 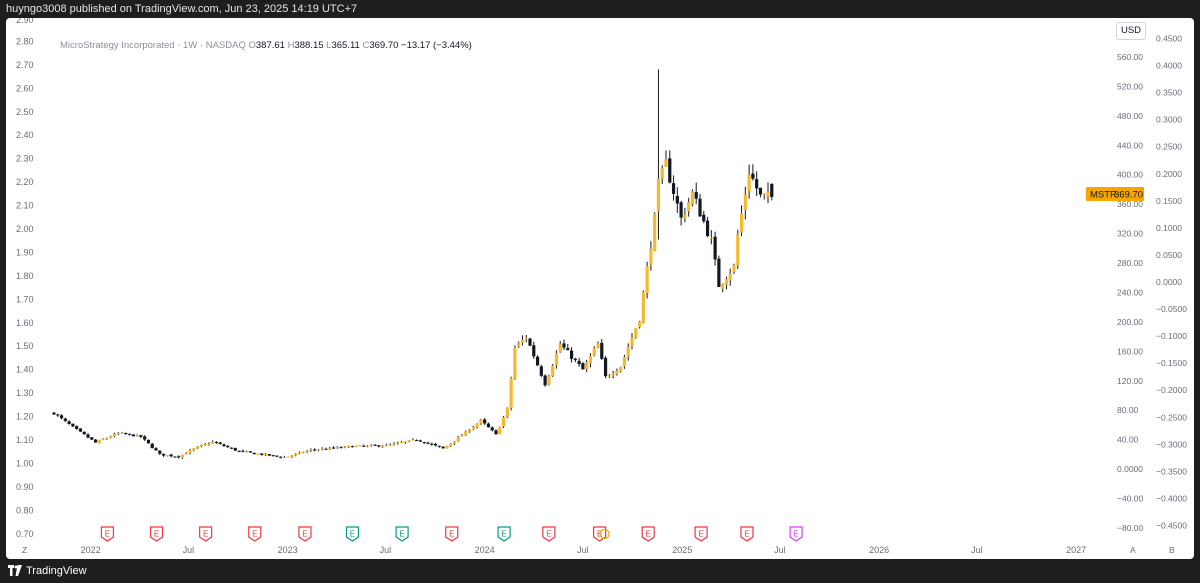 I want to click on earnings-marker-2: E, so click(x=206, y=534).